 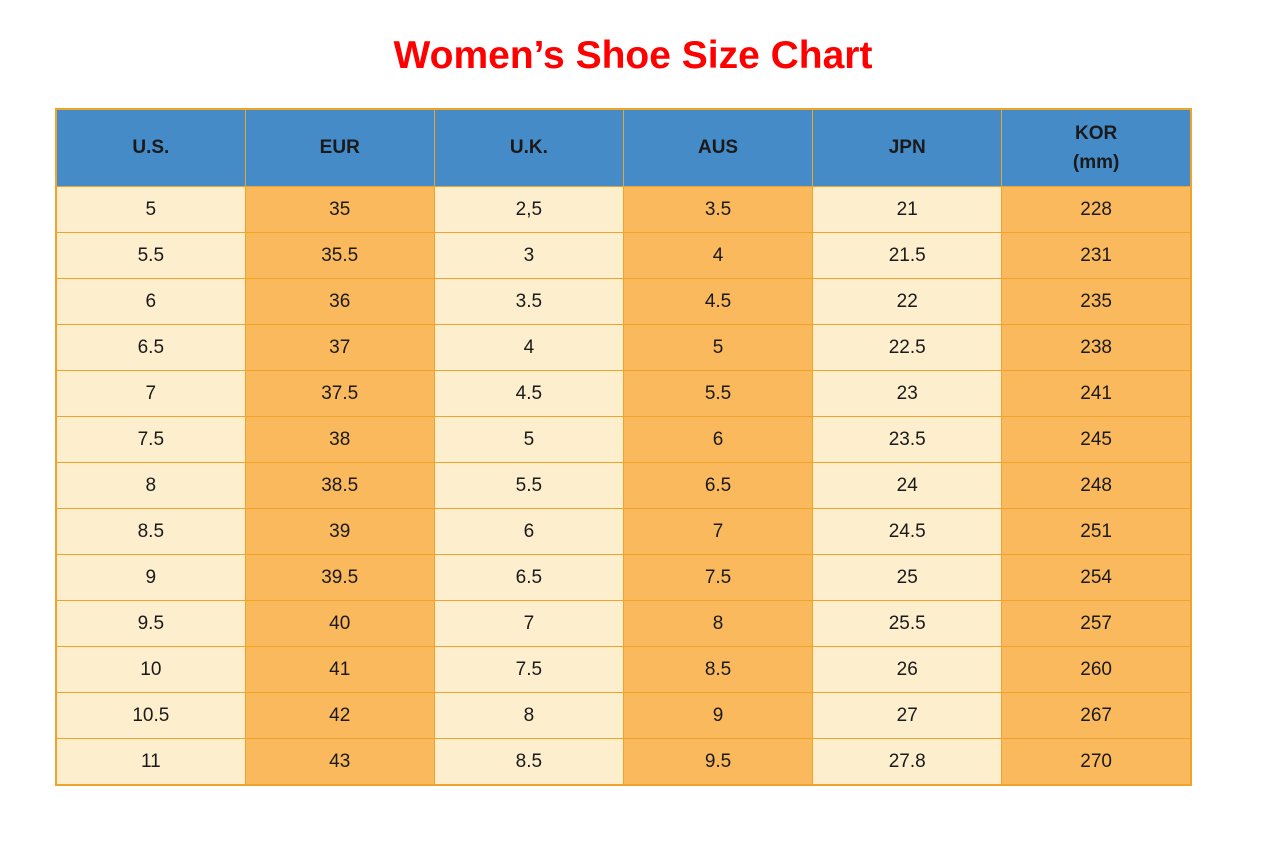 I want to click on cell-eur: 37.5, so click(x=339, y=393).